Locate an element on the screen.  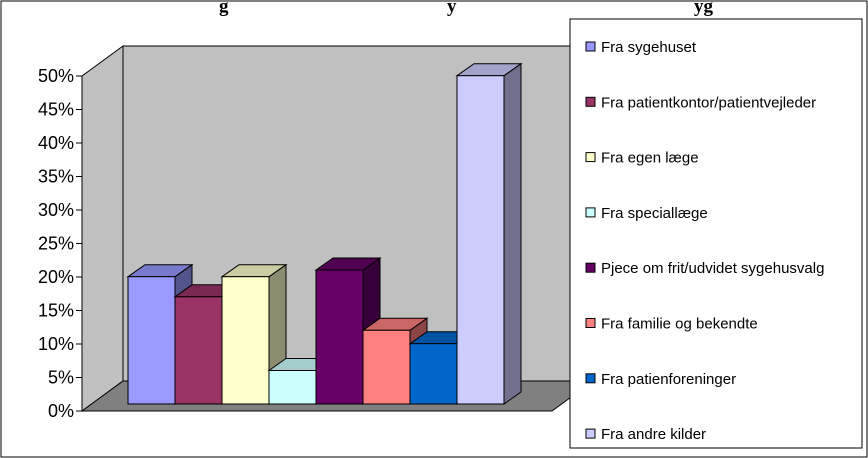
legend-item: Pjece om frit/udvidet sygehusvalg is located at coordinates (704, 268).